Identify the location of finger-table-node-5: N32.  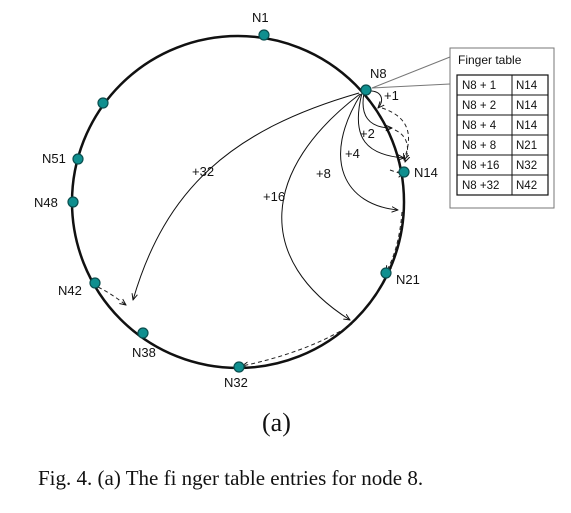
(526, 166).